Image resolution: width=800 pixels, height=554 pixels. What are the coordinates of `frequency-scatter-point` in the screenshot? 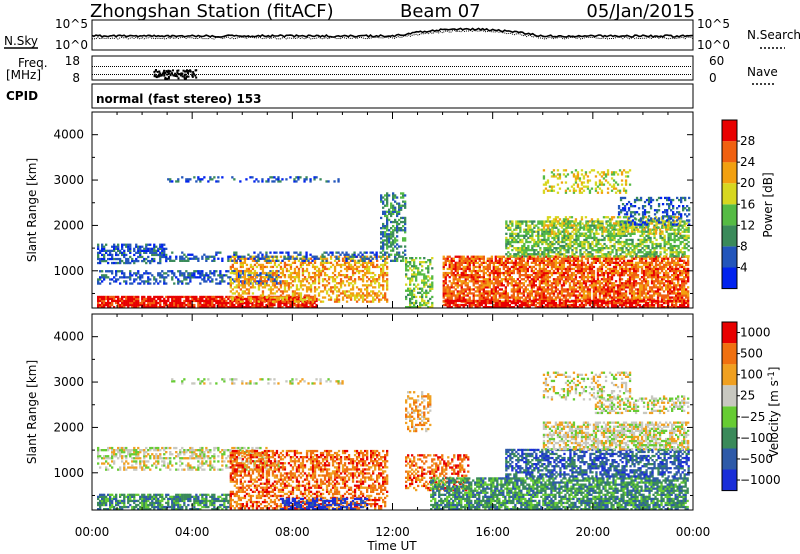 It's located at (165, 78).